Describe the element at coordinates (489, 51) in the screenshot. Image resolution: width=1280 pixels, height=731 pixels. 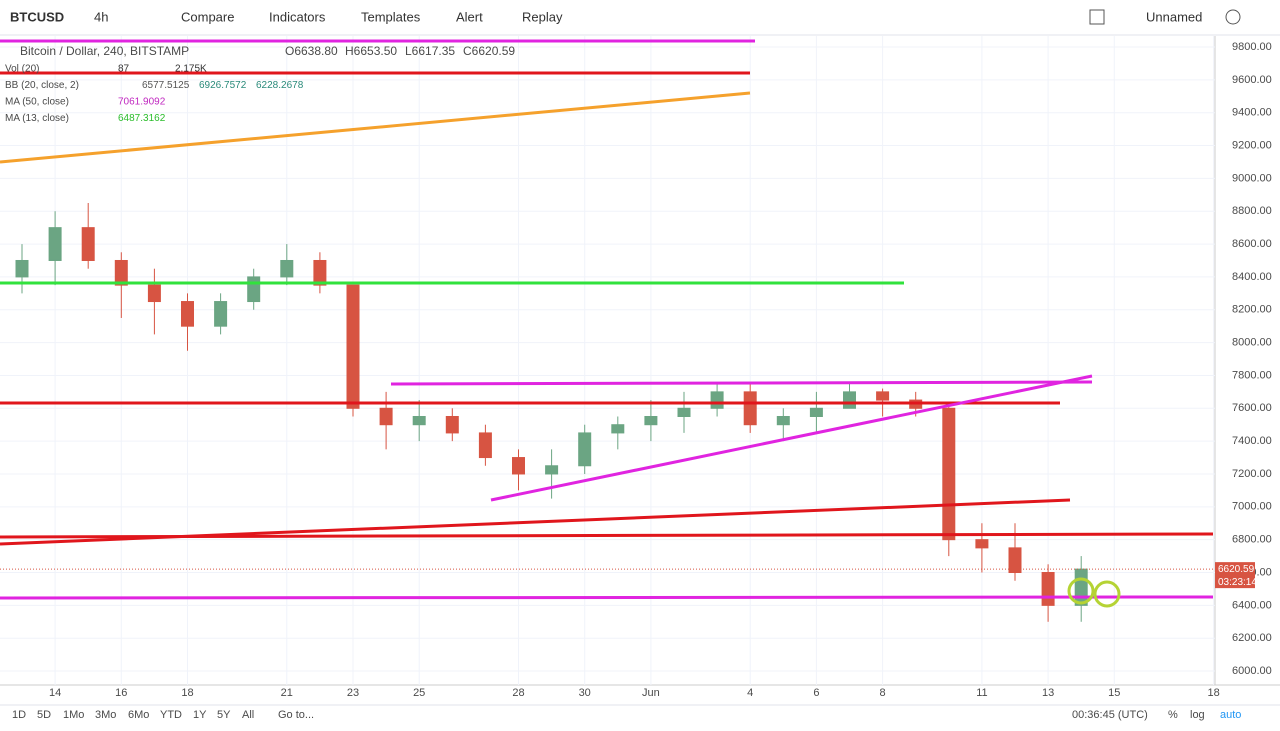
I see `legend-close: C6620.59` at that location.